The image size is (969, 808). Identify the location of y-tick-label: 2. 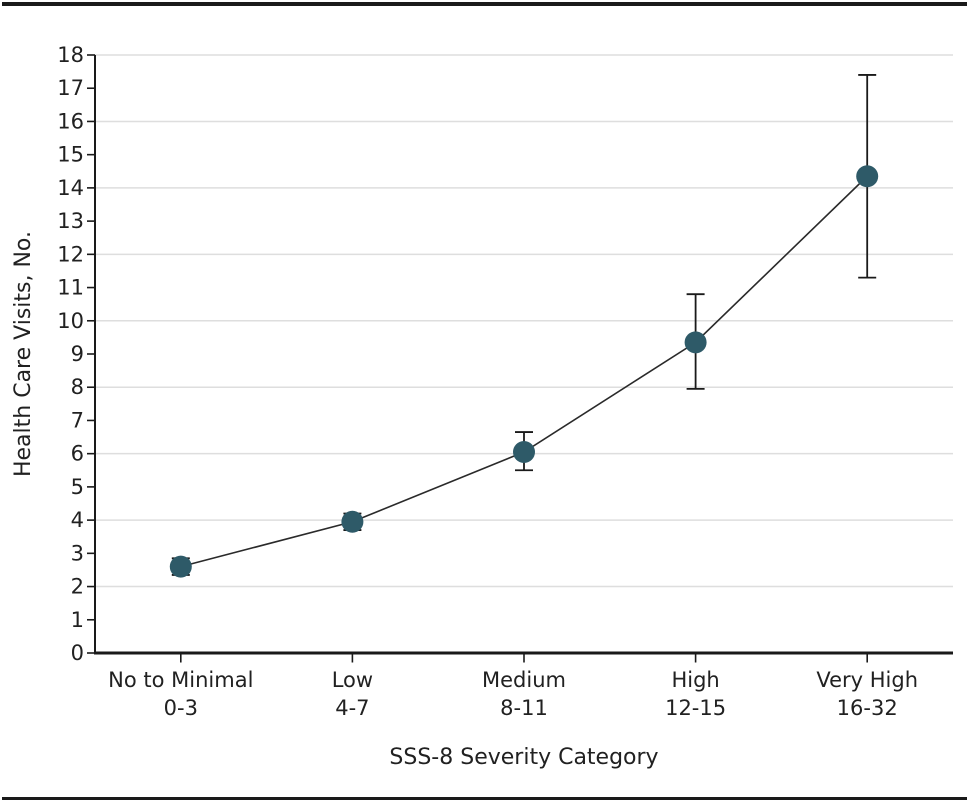
(77, 587).